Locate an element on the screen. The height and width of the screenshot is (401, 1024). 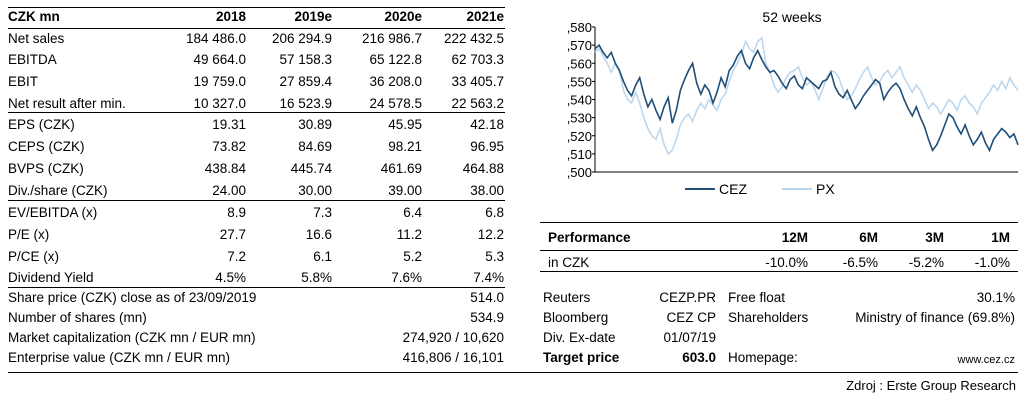
row-label: CZK mn is located at coordinates (34, 16).